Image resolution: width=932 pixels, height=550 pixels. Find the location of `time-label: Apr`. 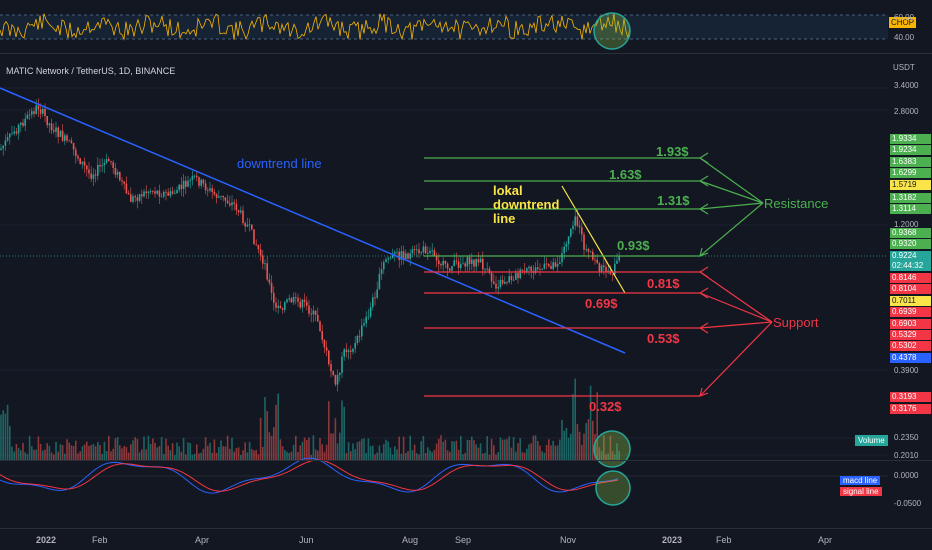

time-label: Apr is located at coordinates (202, 540).